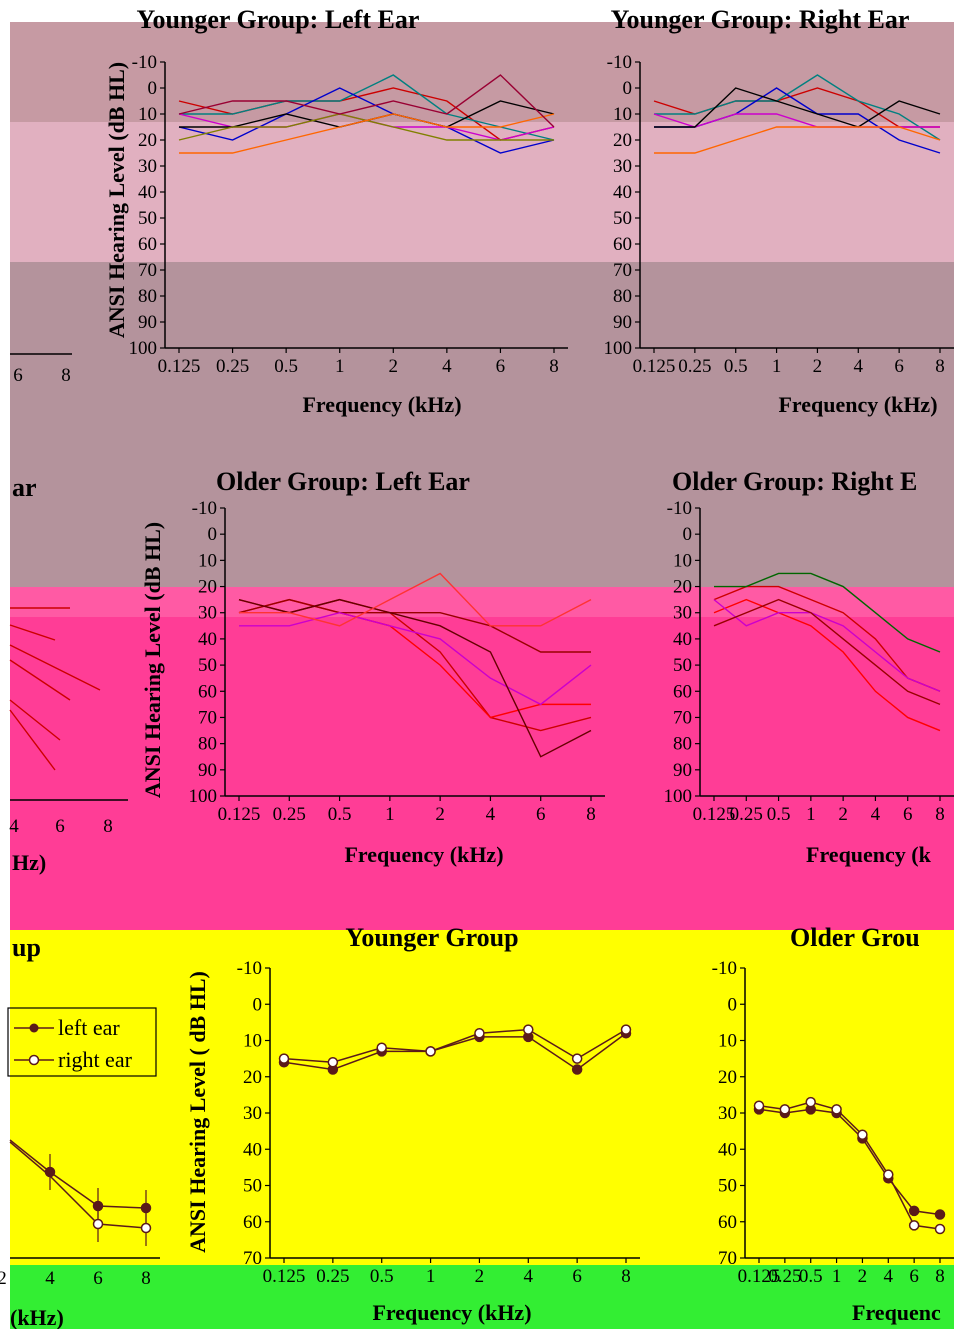 This screenshot has height=1329, width=954. I want to click on older-left-title: Older Group: Left Ear, so click(343, 481).